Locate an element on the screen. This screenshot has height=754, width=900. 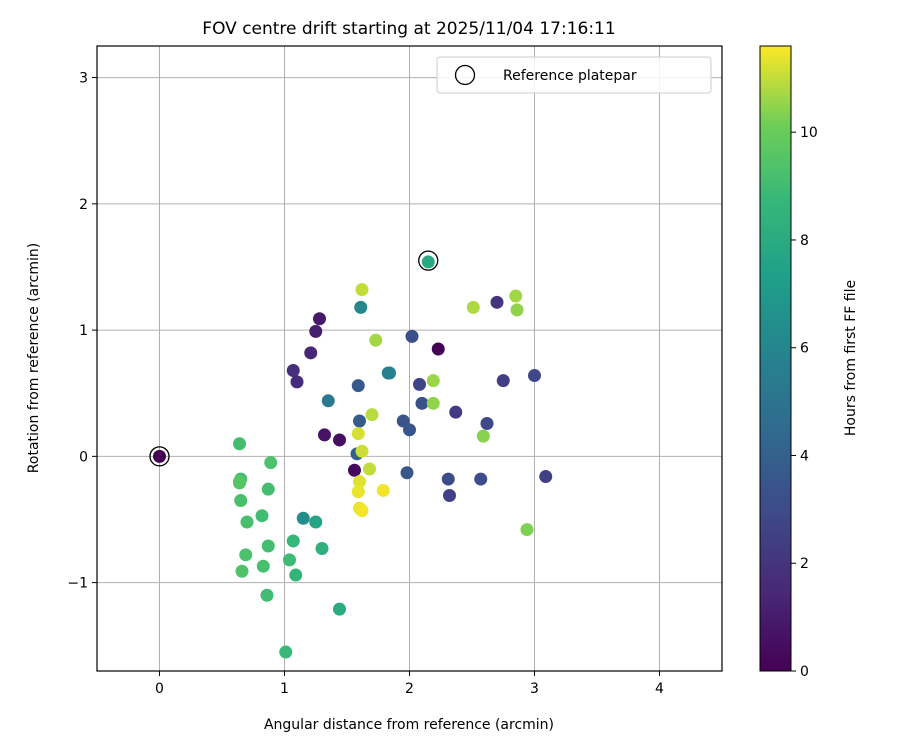
y-tick-label: 1 is located at coordinates (83, 331).